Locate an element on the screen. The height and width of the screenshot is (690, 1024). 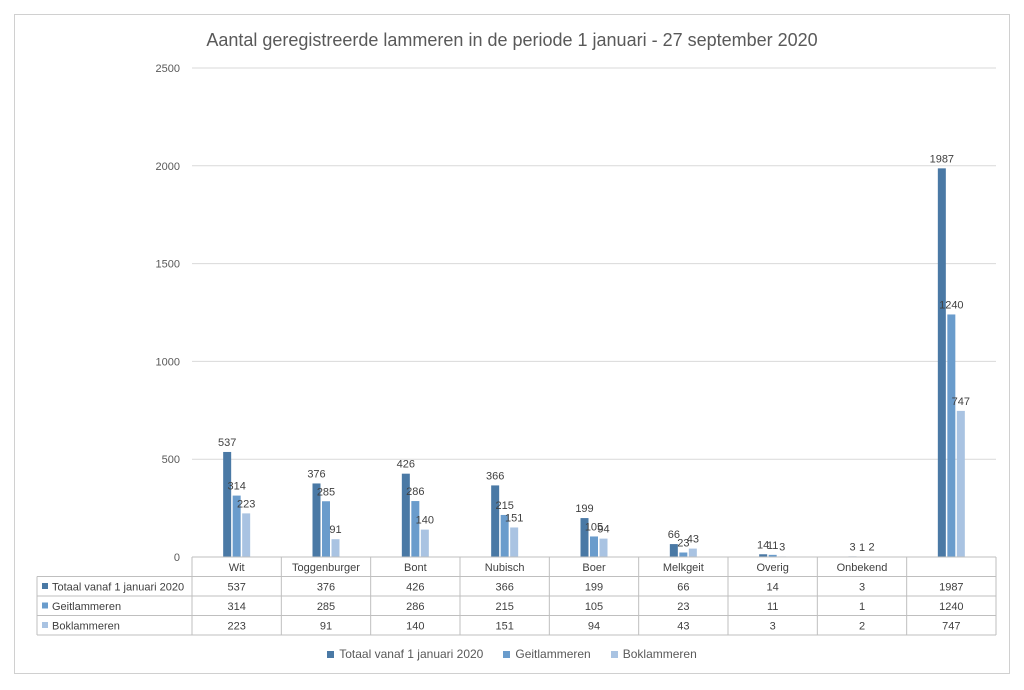
data-label: 314 is located at coordinates (236, 487).